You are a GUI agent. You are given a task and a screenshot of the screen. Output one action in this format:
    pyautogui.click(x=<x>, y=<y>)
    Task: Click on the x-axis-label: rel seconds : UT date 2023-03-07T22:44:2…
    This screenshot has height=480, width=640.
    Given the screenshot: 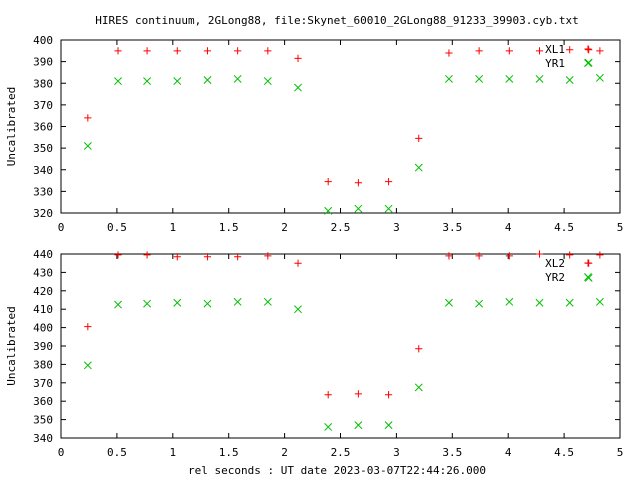 What is the action you would take?
    pyautogui.click(x=337, y=470)
    